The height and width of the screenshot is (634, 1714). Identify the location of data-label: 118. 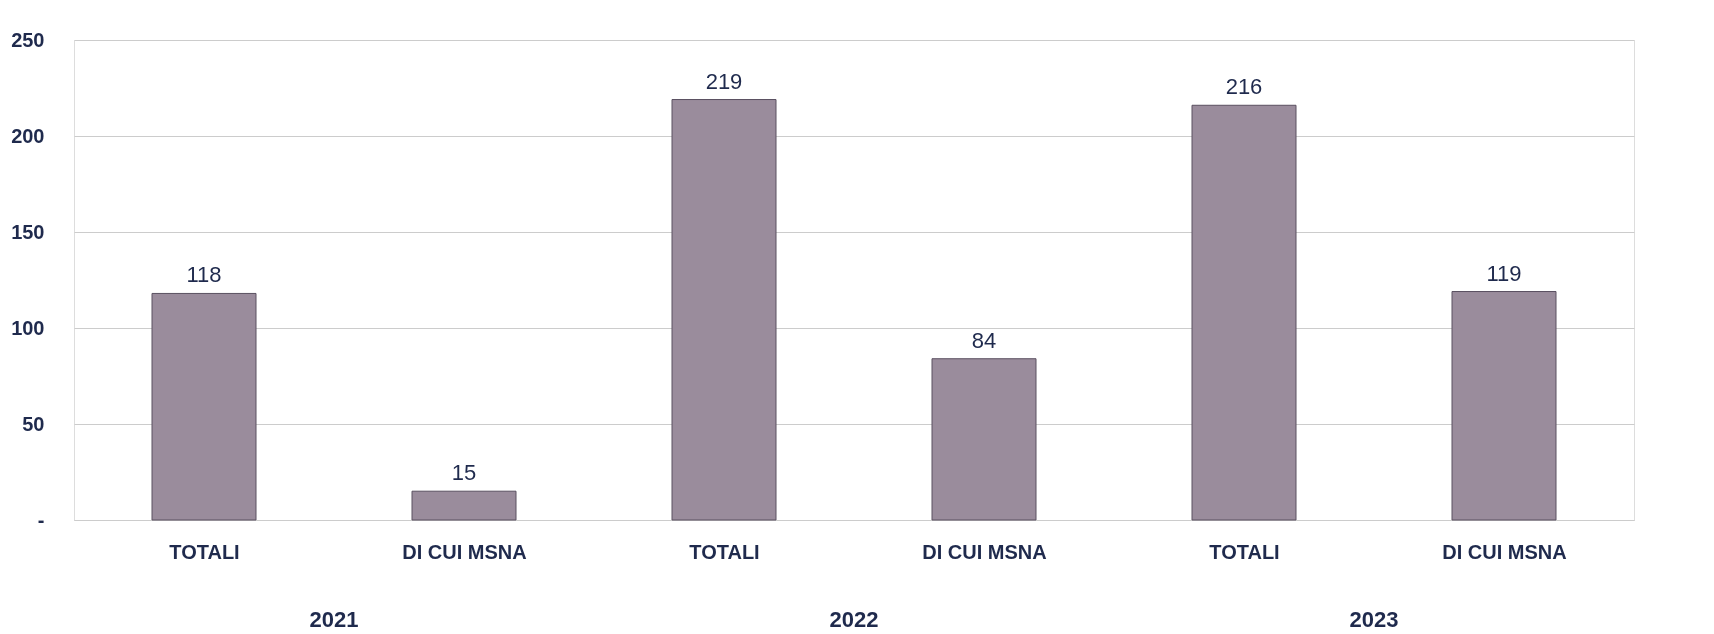
(204, 275).